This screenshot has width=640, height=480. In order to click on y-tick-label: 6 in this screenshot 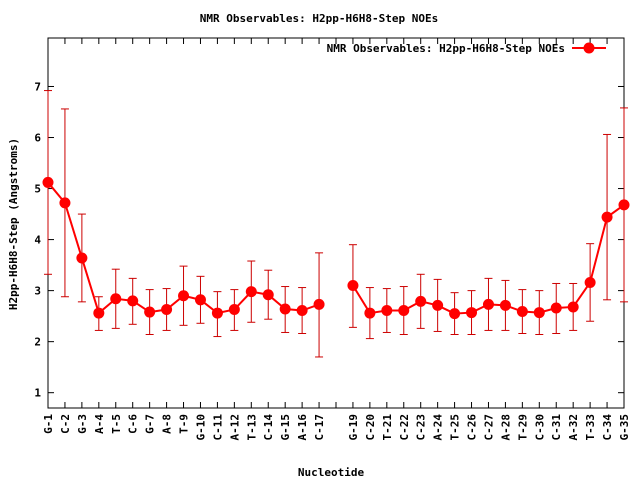, I will do `click(37, 138)`.